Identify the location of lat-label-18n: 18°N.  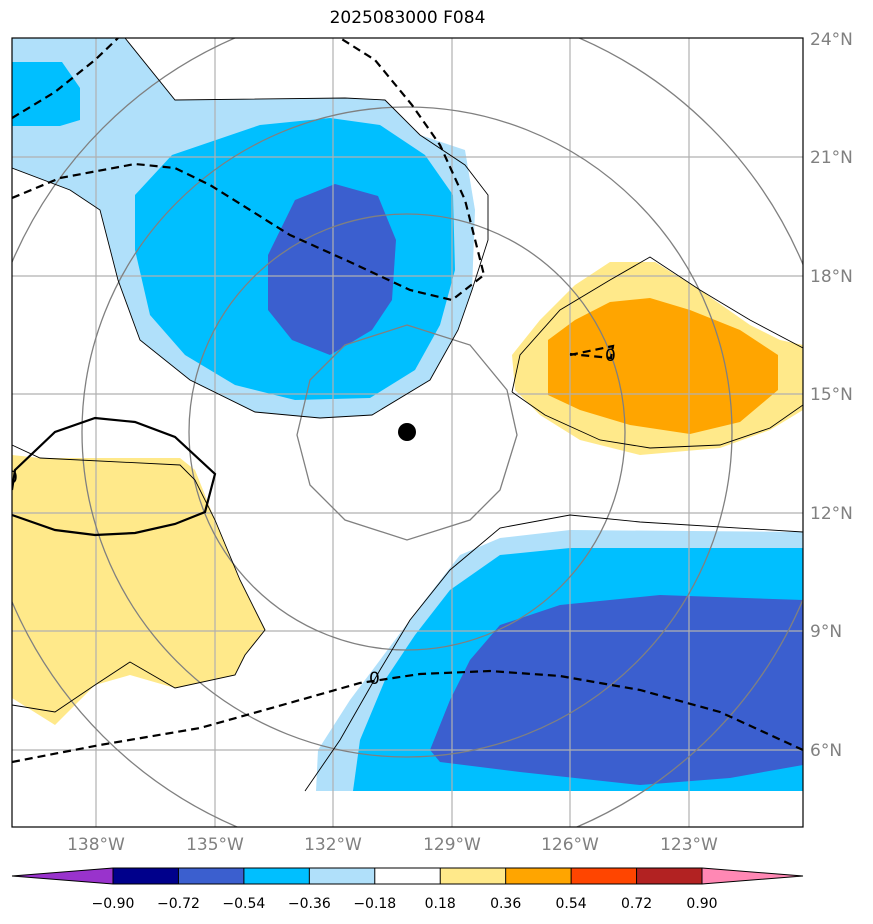
(831, 277).